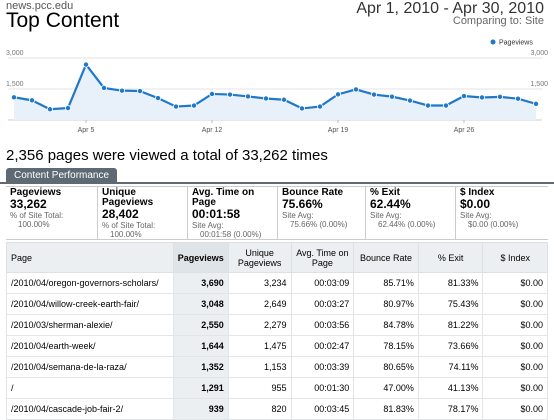 This screenshot has height=420, width=554. What do you see at coordinates (200, 409) in the screenshot?
I see `cell-pageviews: 939` at bounding box center [200, 409].